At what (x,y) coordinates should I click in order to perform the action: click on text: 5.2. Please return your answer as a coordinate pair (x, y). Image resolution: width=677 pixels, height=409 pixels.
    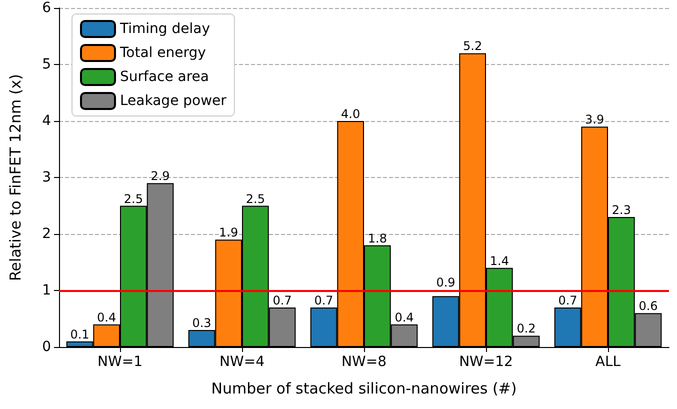
    Looking at the image, I should click on (472, 46).